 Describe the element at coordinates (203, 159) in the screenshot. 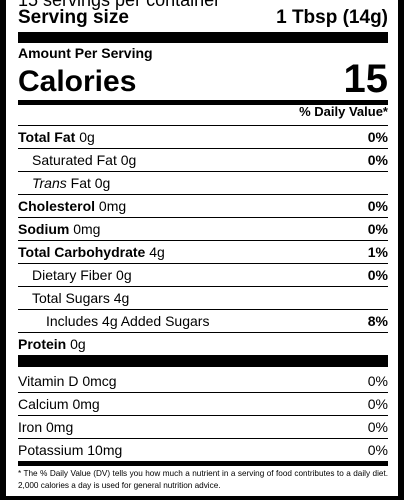

I see `nutrient-row-saturated-fat: Saturated Fat 0g 0%` at that location.